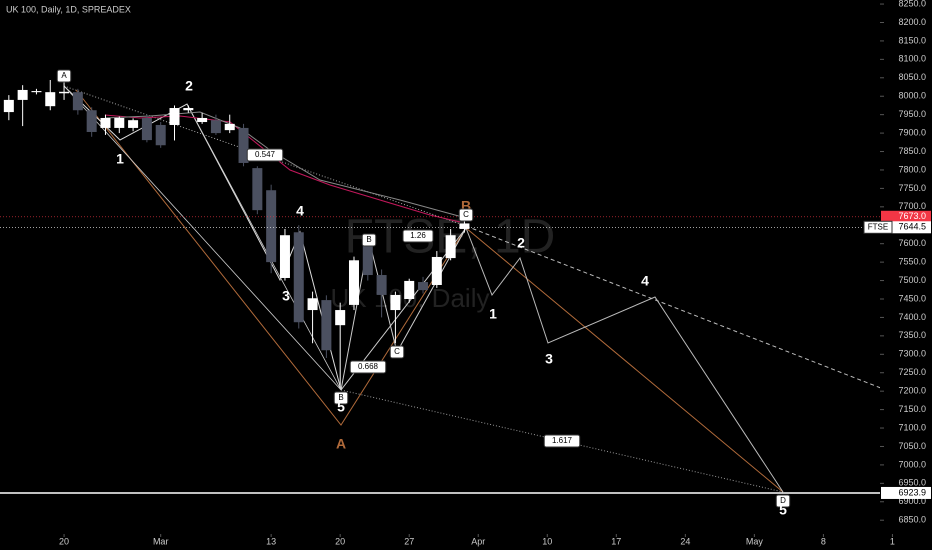  I want to click on y-tick-label: 7150.0, so click(912, 409).